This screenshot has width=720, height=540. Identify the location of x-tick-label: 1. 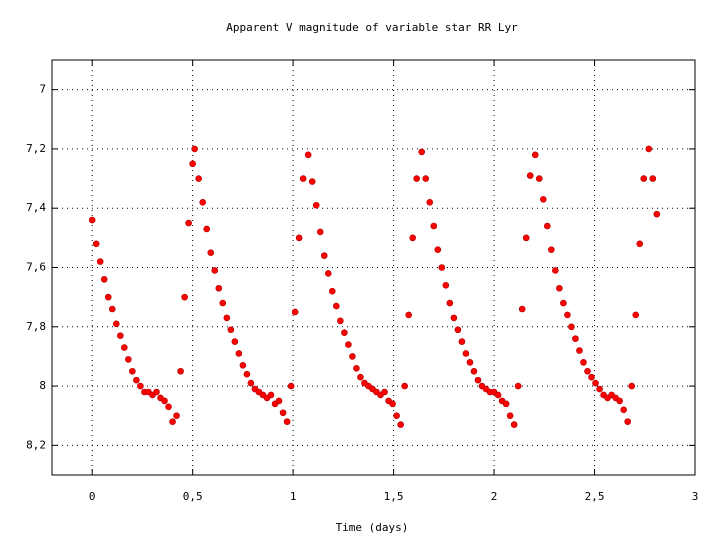
(293, 496).